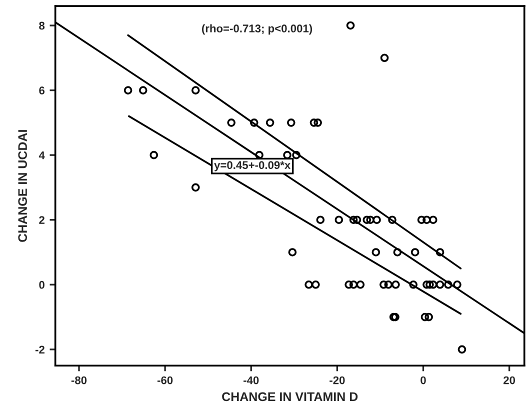 This screenshot has width=527, height=404. I want to click on x-tick-label: -60, so click(165, 380).